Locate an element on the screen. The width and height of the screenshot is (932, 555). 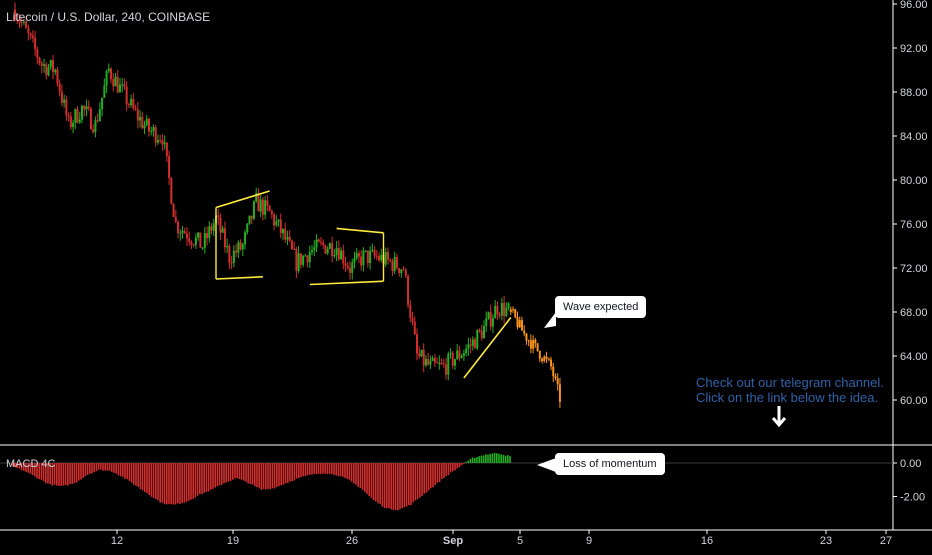
price-tick-label: 80.00 is located at coordinates (914, 181).